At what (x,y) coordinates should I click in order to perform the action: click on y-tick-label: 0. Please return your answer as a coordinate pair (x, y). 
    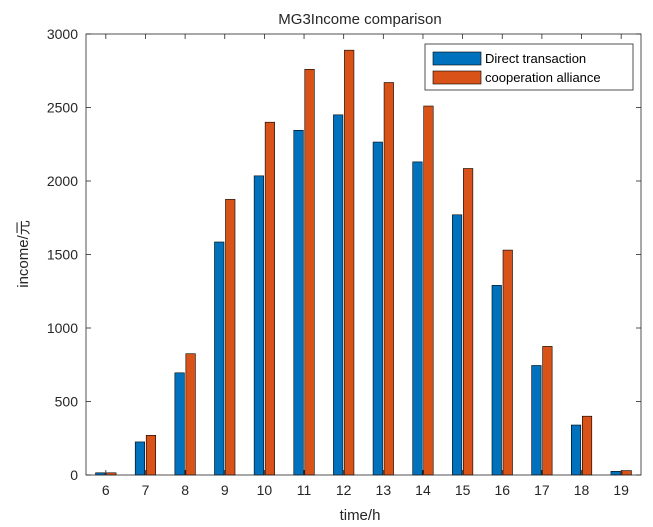
    Looking at the image, I should click on (74, 475).